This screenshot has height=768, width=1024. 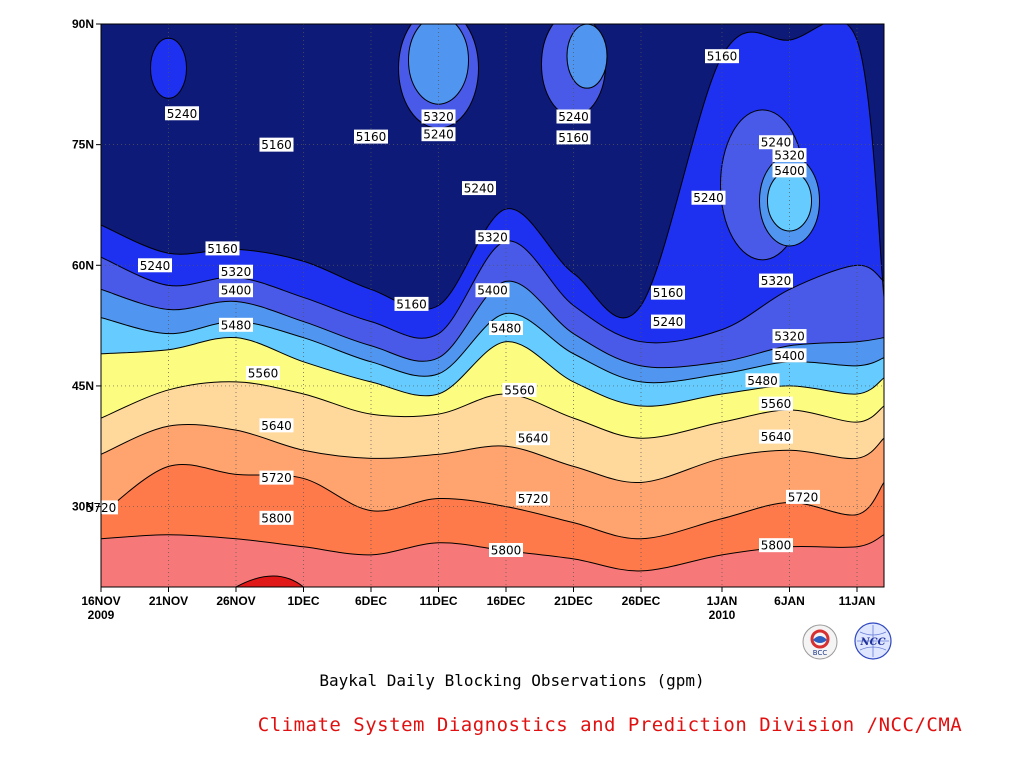 I want to click on ncc-logo: NCC, so click(x=873, y=641).